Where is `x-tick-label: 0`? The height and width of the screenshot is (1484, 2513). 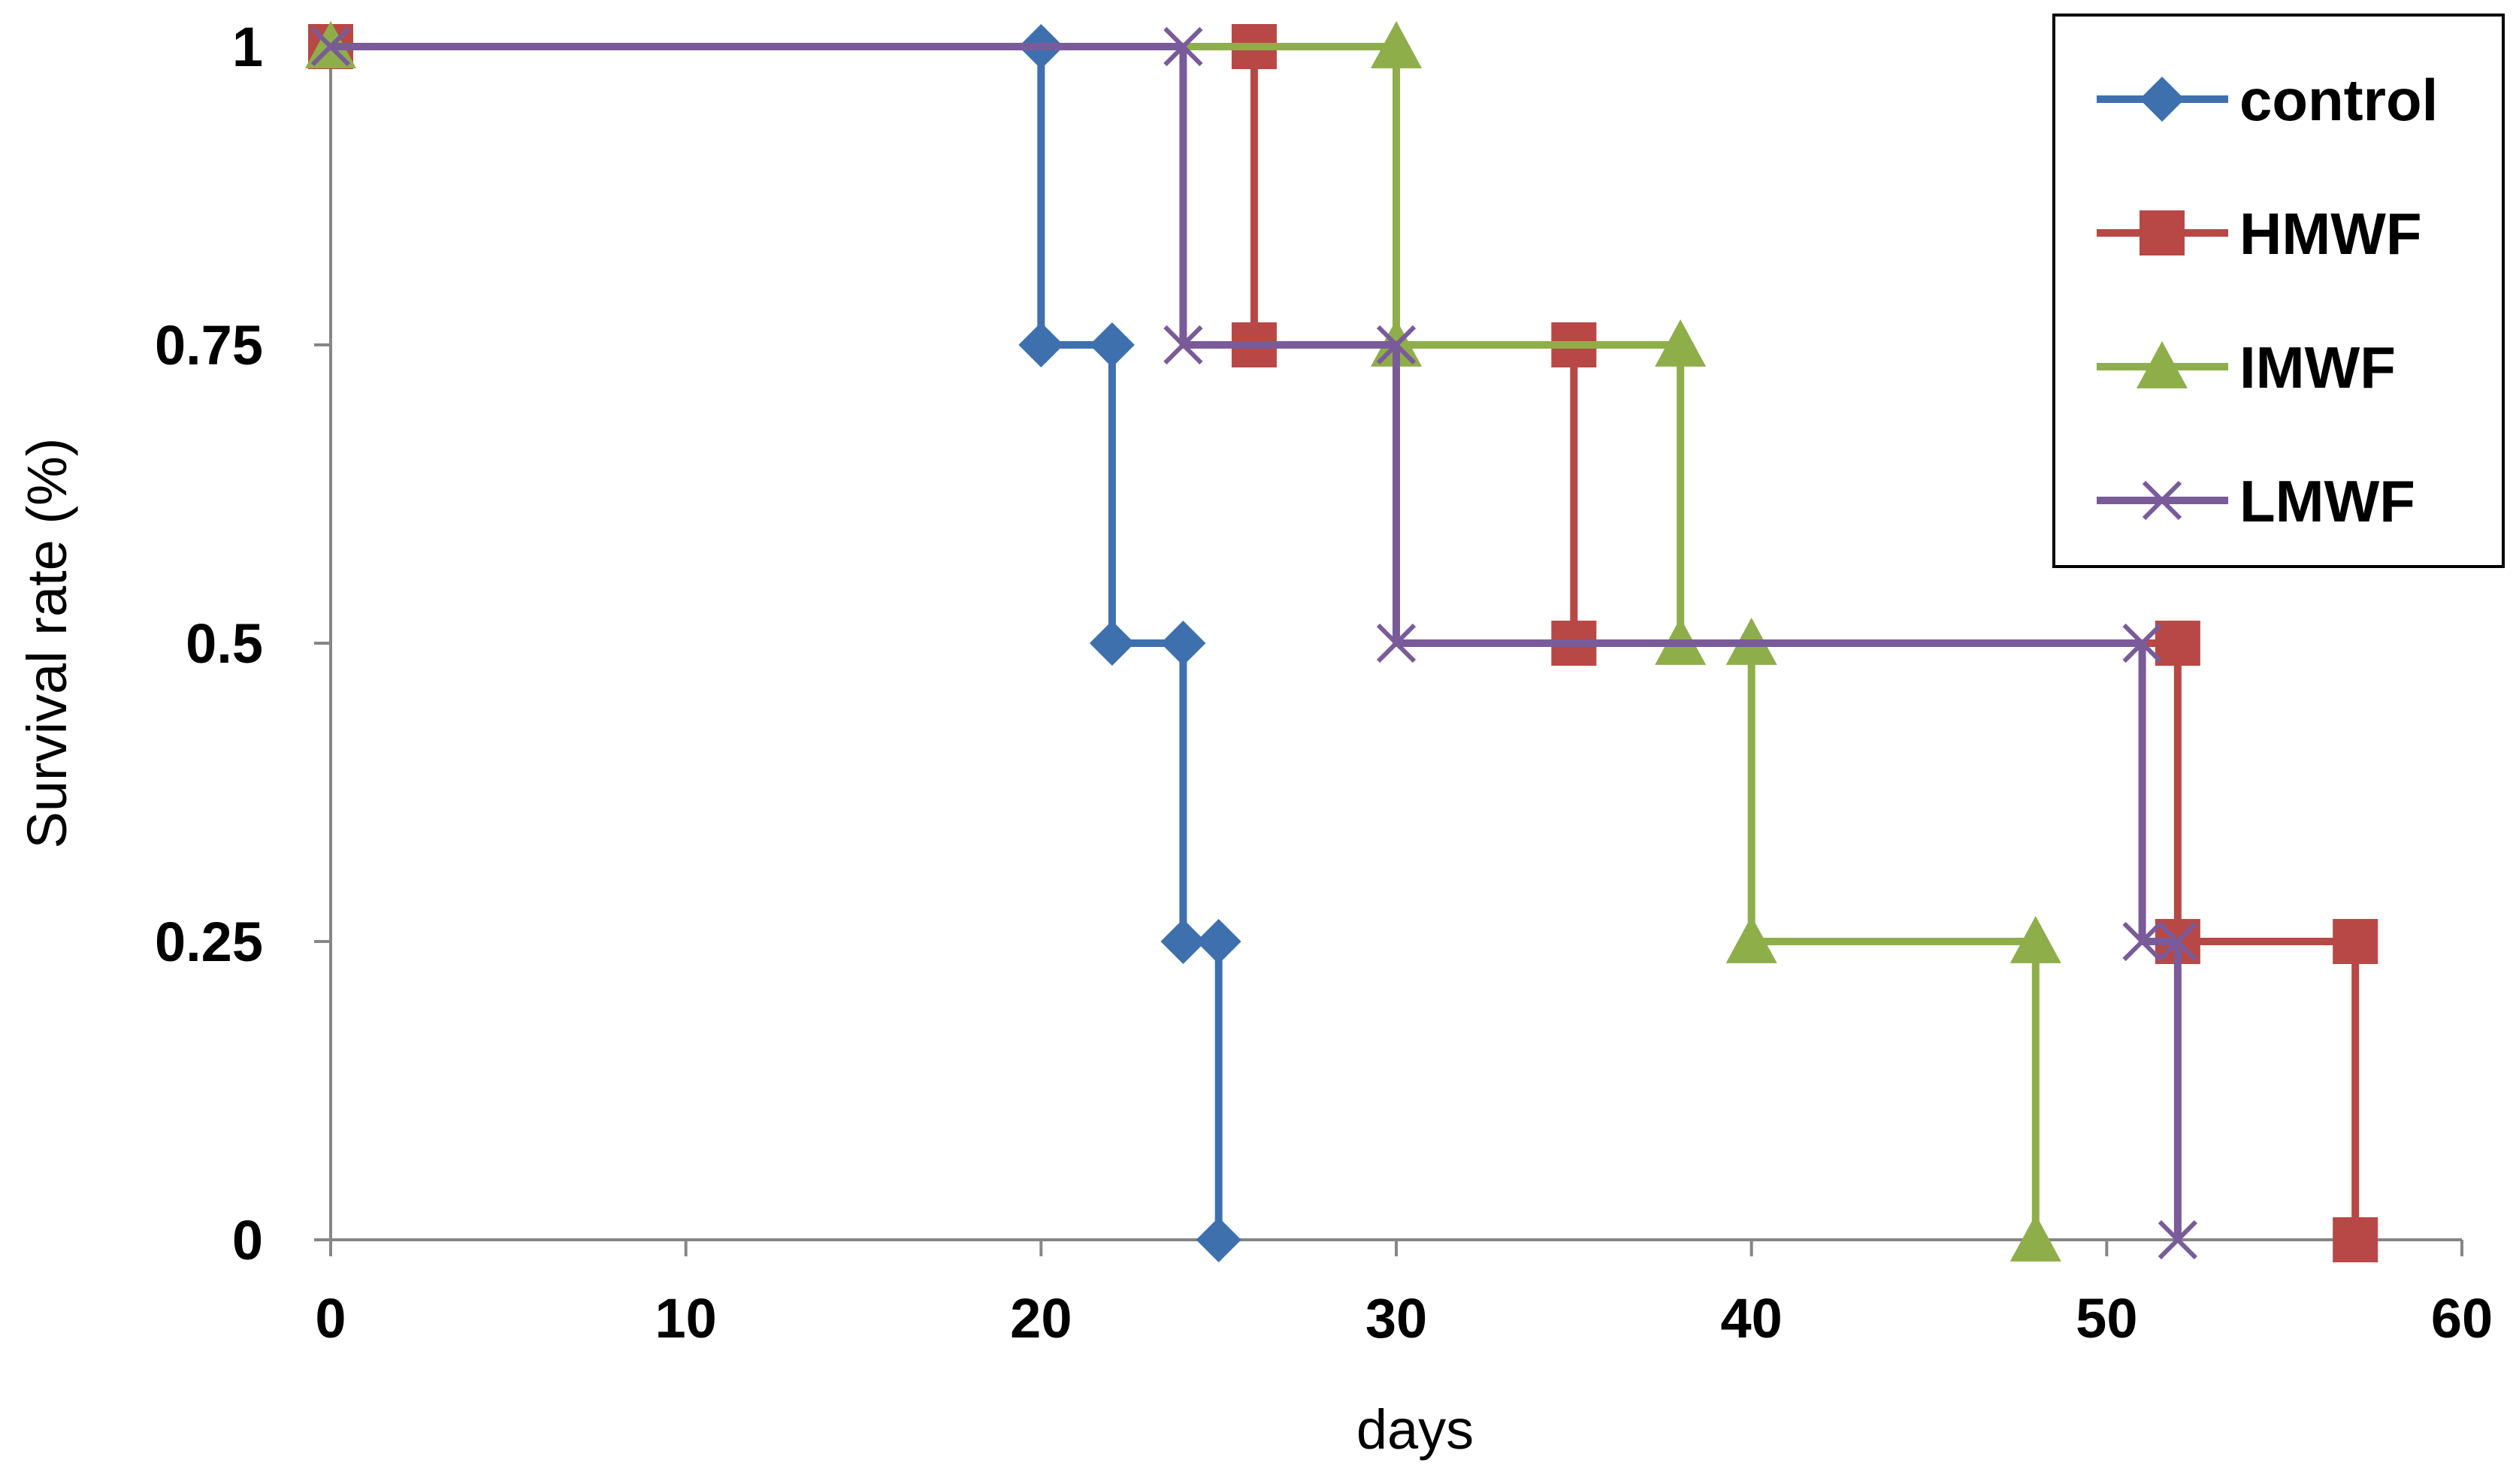 x-tick-label: 0 is located at coordinates (331, 1319).